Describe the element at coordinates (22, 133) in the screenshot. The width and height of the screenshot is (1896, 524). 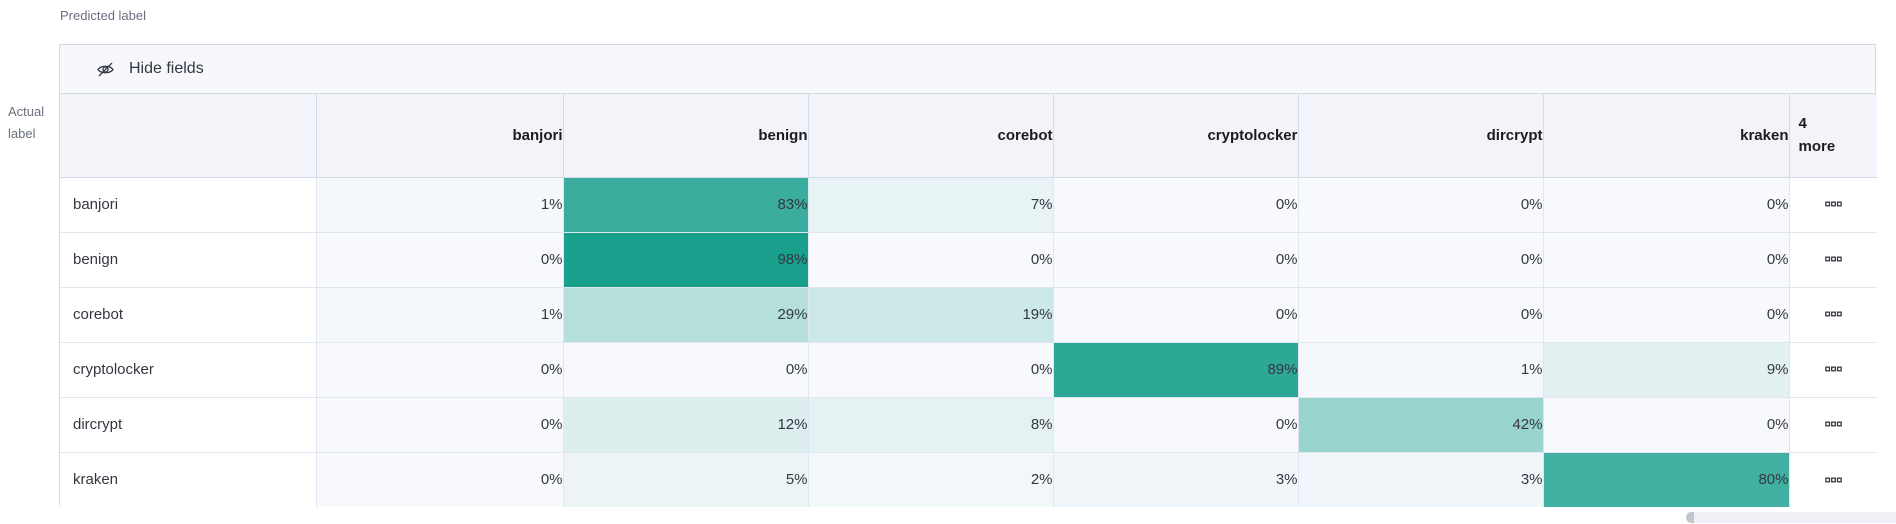
I see `actual-axis-label-line2: label` at that location.